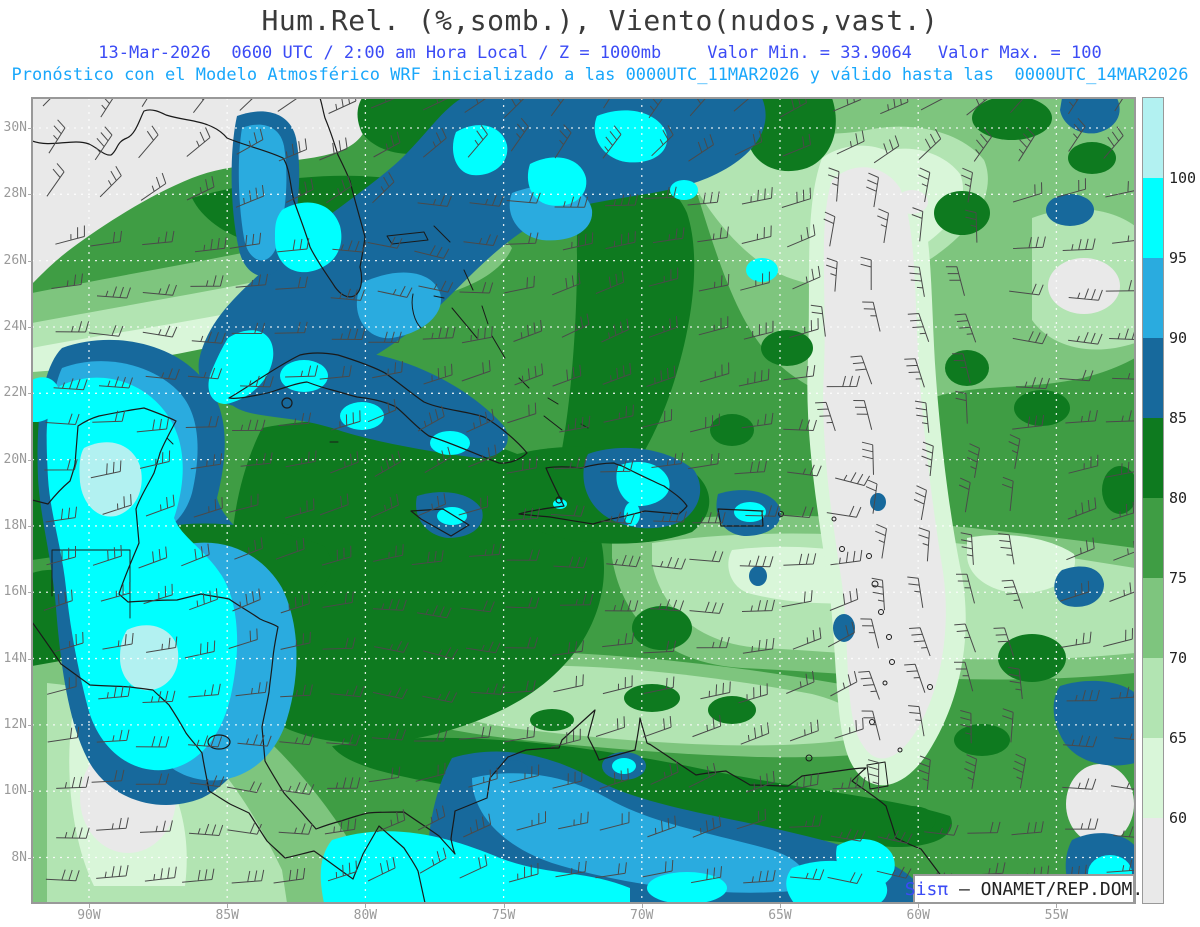 The image size is (1200, 927). I want to click on colorbar, so click(1153, 500).